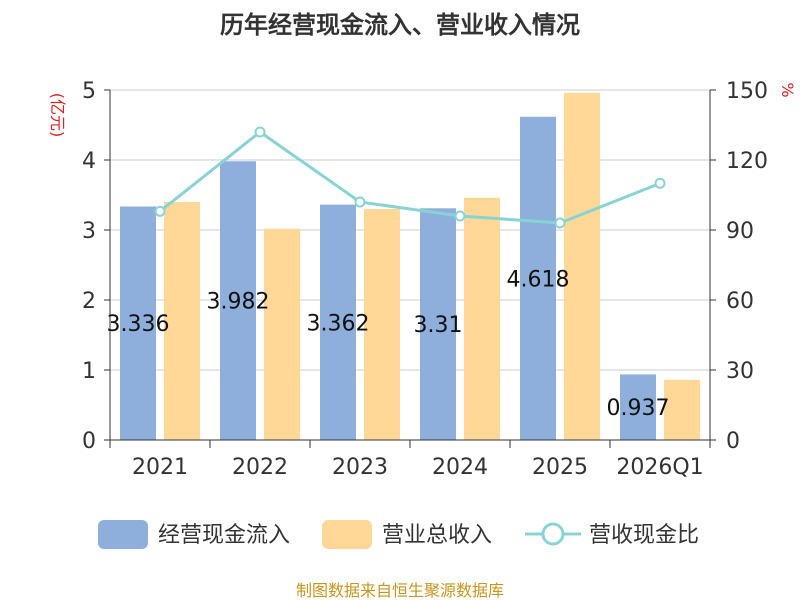 This screenshot has height=600, width=800. Describe the element at coordinates (89, 371) in the screenshot. I see `left-axis-tick-label: 1` at that location.